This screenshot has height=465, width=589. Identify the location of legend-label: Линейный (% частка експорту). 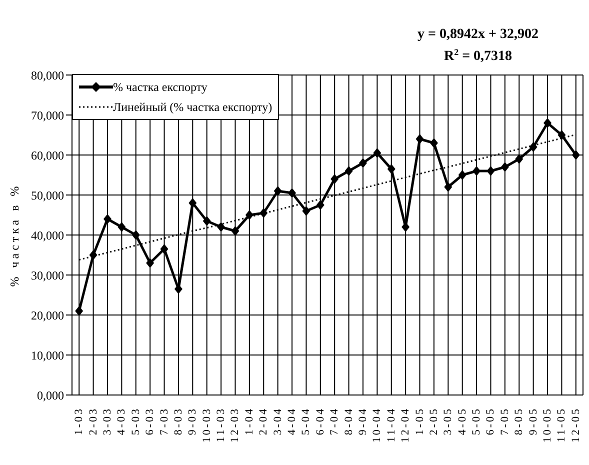
(192, 107).